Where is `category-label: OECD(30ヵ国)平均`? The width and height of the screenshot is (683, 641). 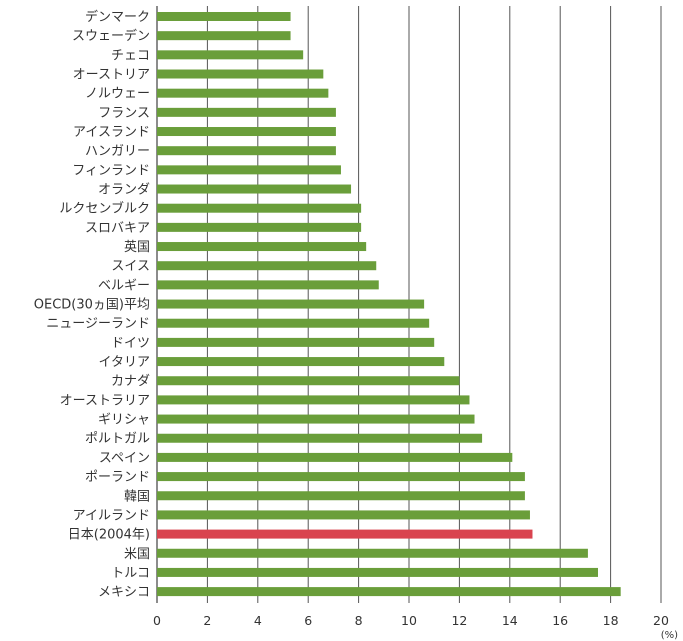 category-label: OECD(30ヵ国)平均 is located at coordinates (92, 305).